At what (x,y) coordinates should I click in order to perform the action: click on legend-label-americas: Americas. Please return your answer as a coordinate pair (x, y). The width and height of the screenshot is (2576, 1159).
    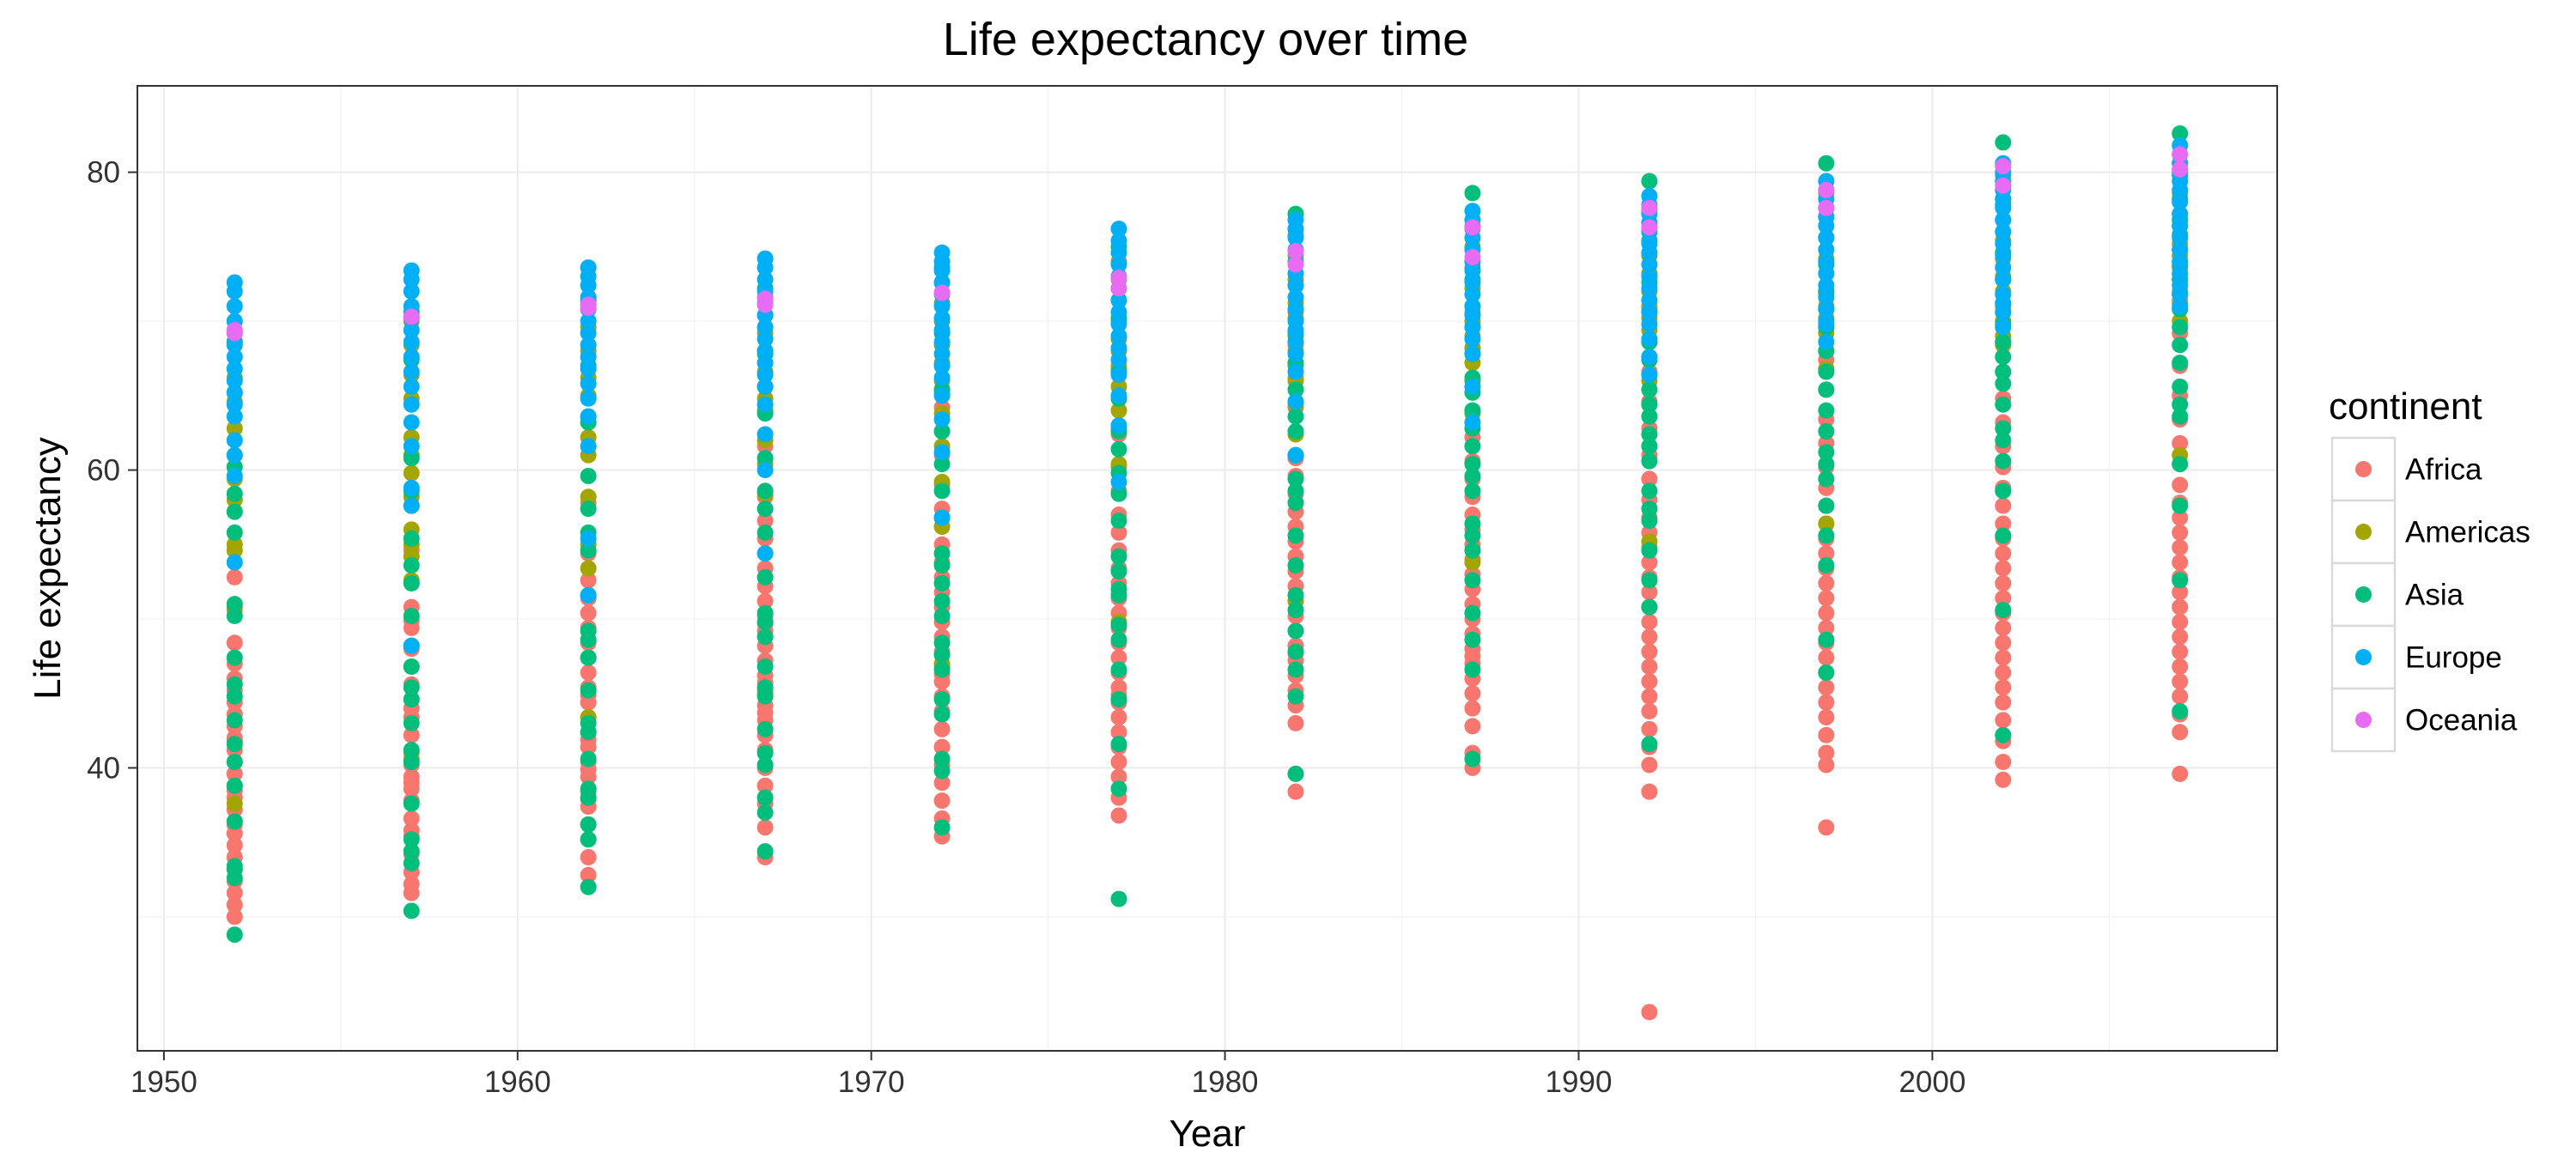
    Looking at the image, I should click on (2467, 533).